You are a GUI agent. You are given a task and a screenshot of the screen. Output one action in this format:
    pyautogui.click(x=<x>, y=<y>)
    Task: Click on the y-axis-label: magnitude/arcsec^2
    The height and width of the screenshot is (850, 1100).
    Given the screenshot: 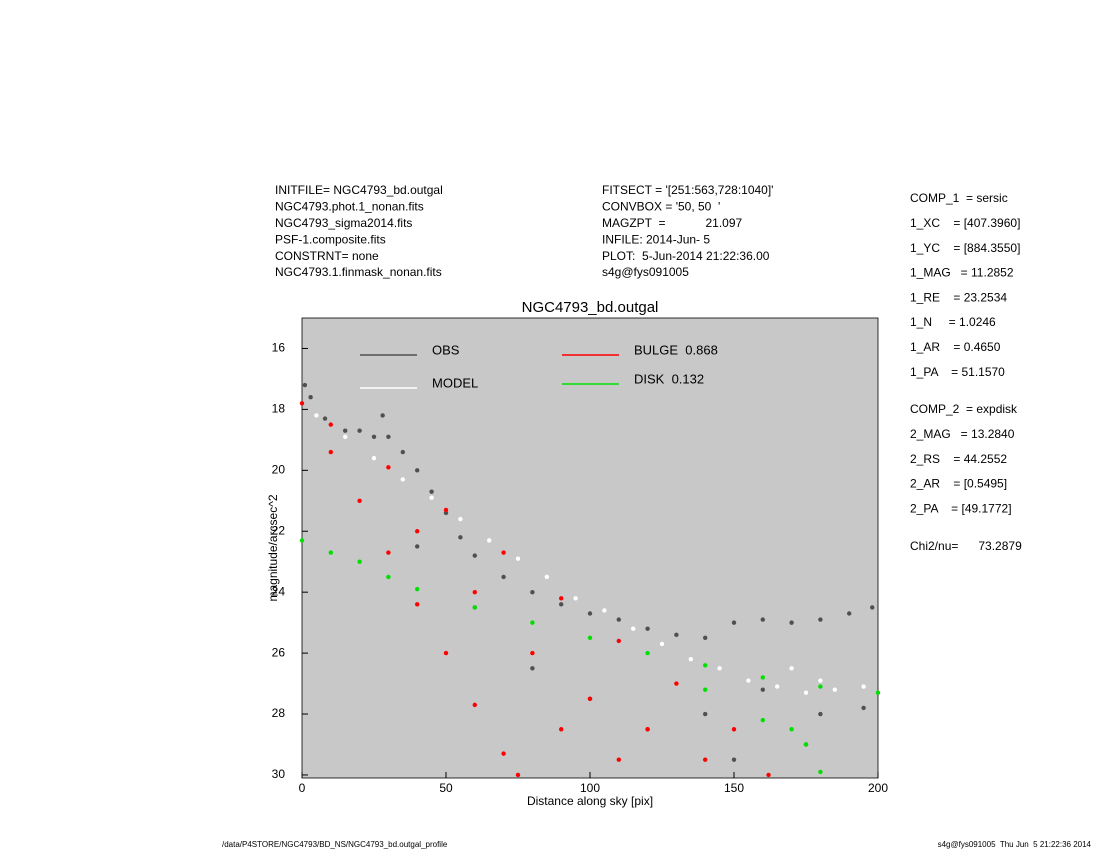 What is the action you would take?
    pyautogui.click(x=273, y=547)
    